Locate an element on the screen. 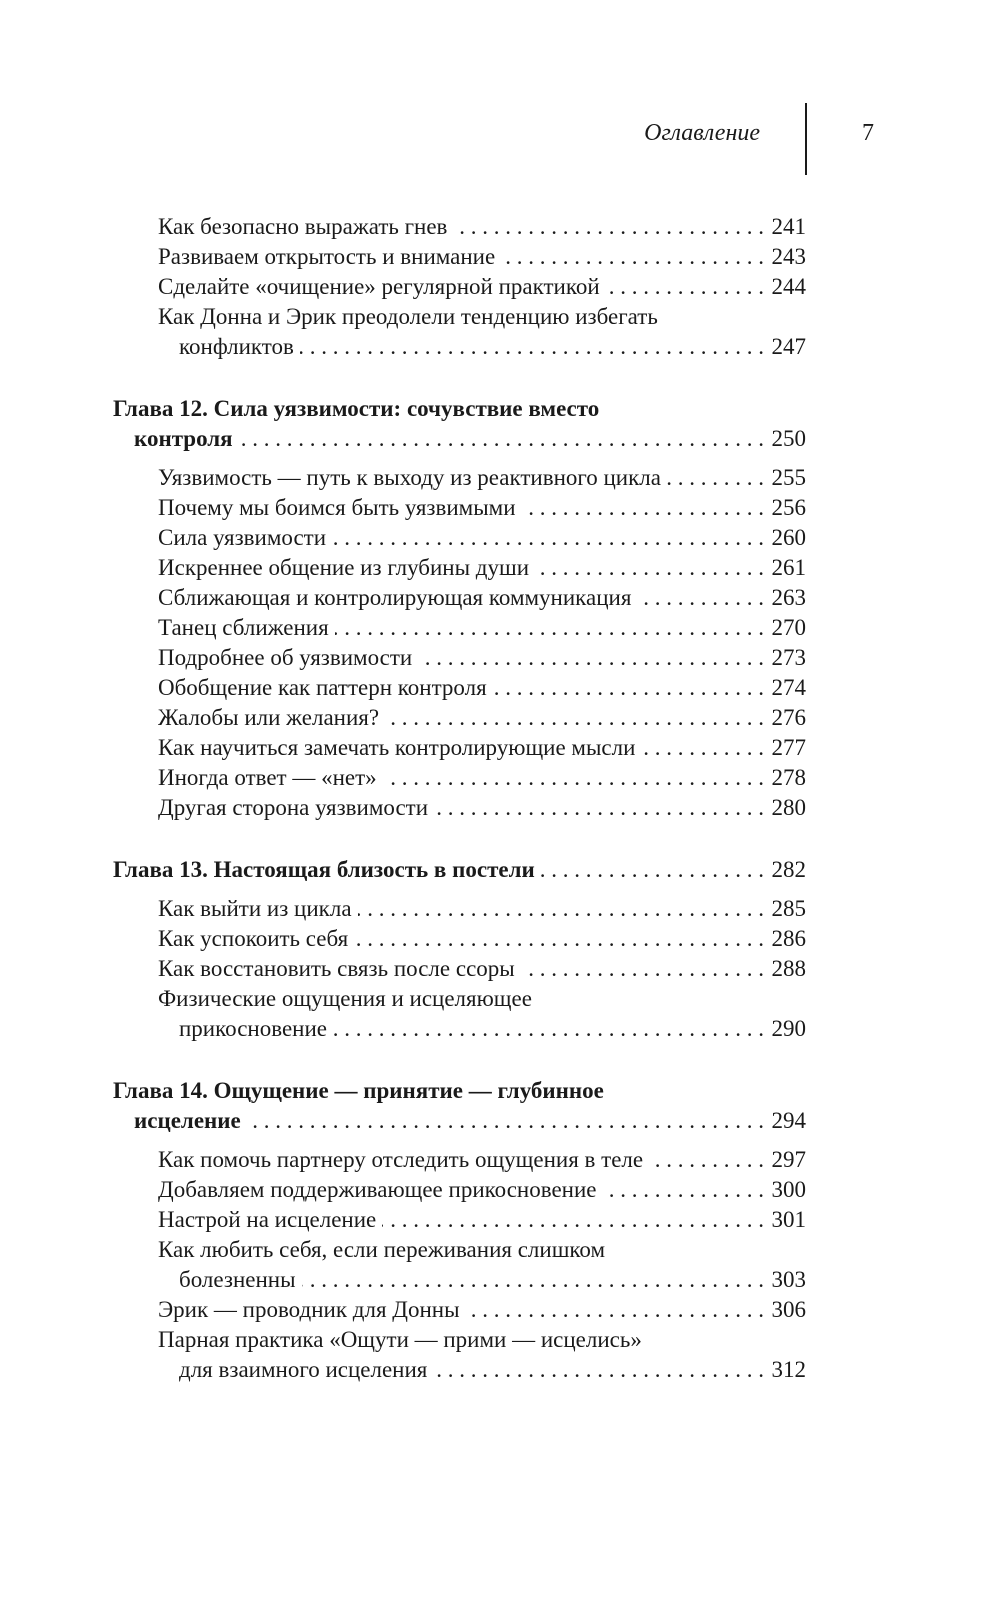 The height and width of the screenshot is (1616, 1000). page-ref: 277 is located at coordinates (789, 747).